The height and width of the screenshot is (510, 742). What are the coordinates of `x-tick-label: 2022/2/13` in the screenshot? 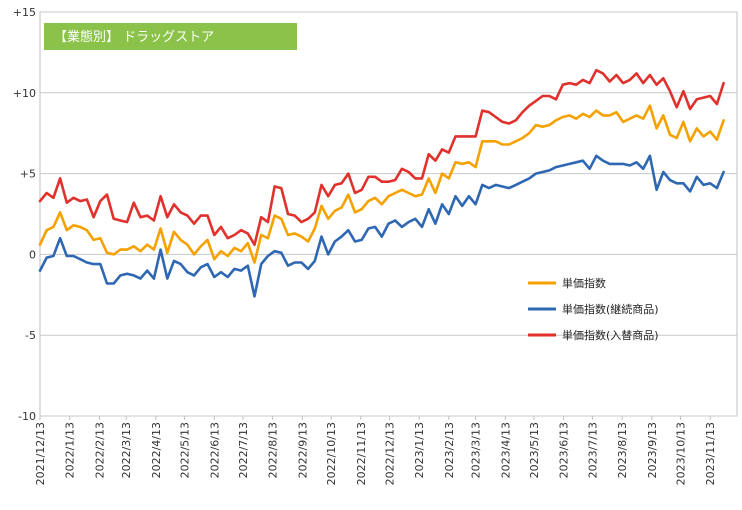 It's located at (99, 450).